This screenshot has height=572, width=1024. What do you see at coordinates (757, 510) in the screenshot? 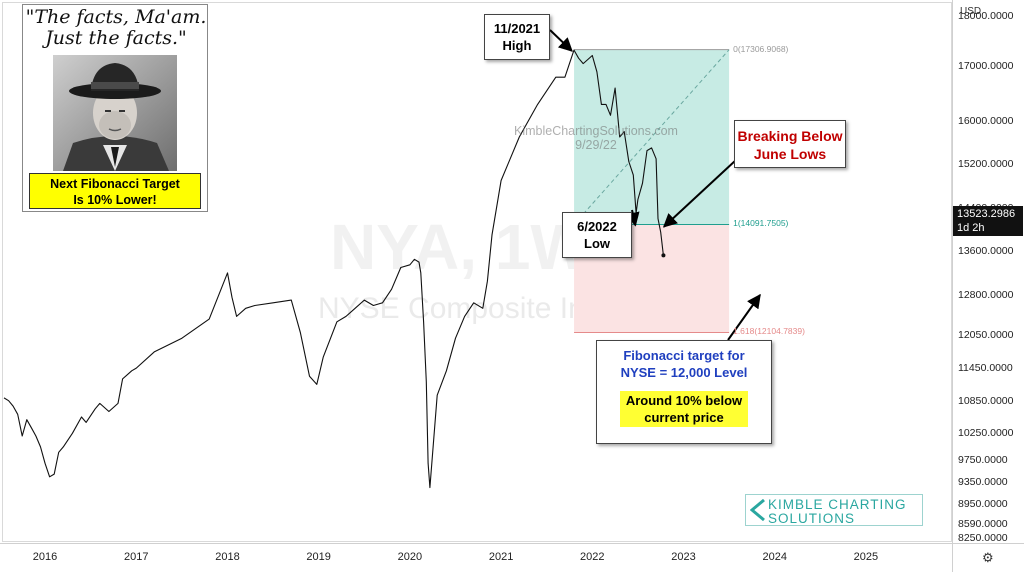
I see `kimble-logo-mark-icon` at bounding box center [757, 510].